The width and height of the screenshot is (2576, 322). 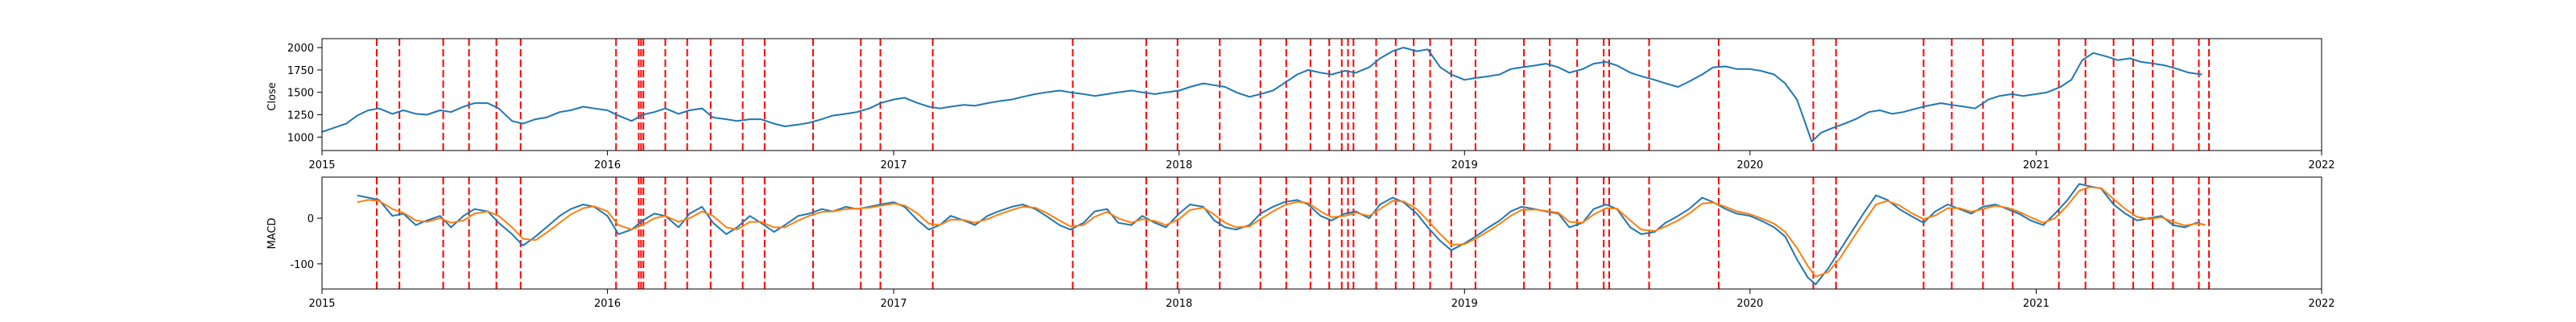 I want to click on close-x-tick-label: 2018, so click(x=1179, y=165).